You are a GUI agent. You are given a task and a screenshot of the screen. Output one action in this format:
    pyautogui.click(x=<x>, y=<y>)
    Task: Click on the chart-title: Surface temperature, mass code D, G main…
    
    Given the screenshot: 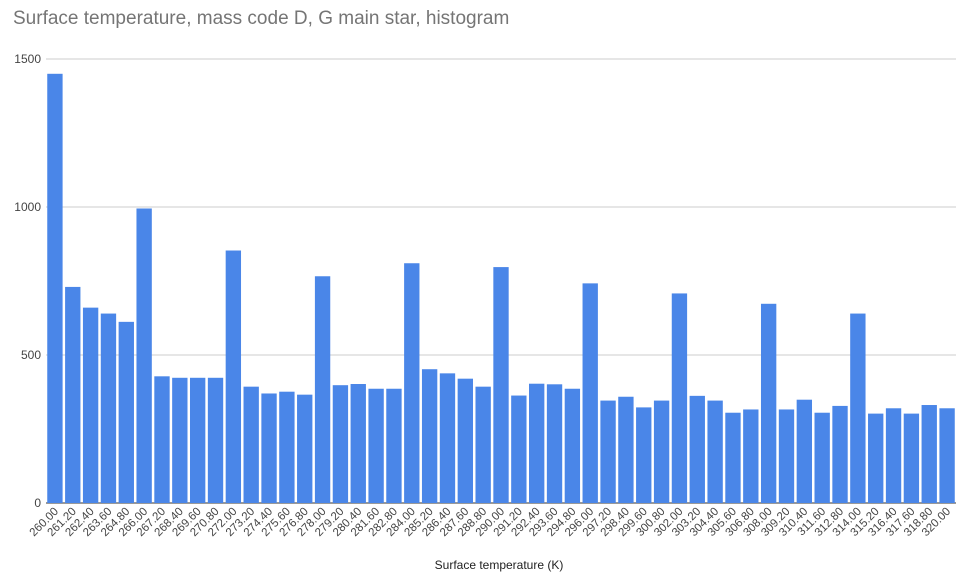 What is the action you would take?
    pyautogui.click(x=261, y=18)
    